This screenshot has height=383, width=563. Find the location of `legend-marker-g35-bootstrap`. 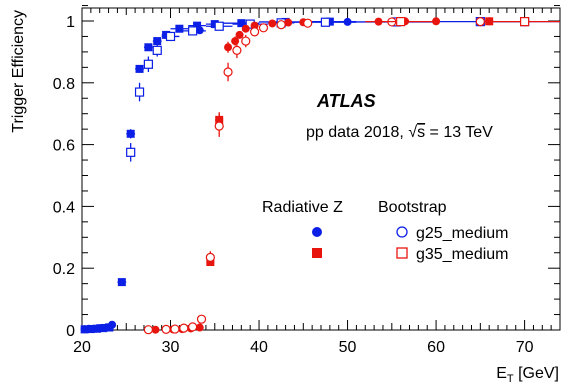

legend-marker-g35-bootstrap is located at coordinates (402, 253).